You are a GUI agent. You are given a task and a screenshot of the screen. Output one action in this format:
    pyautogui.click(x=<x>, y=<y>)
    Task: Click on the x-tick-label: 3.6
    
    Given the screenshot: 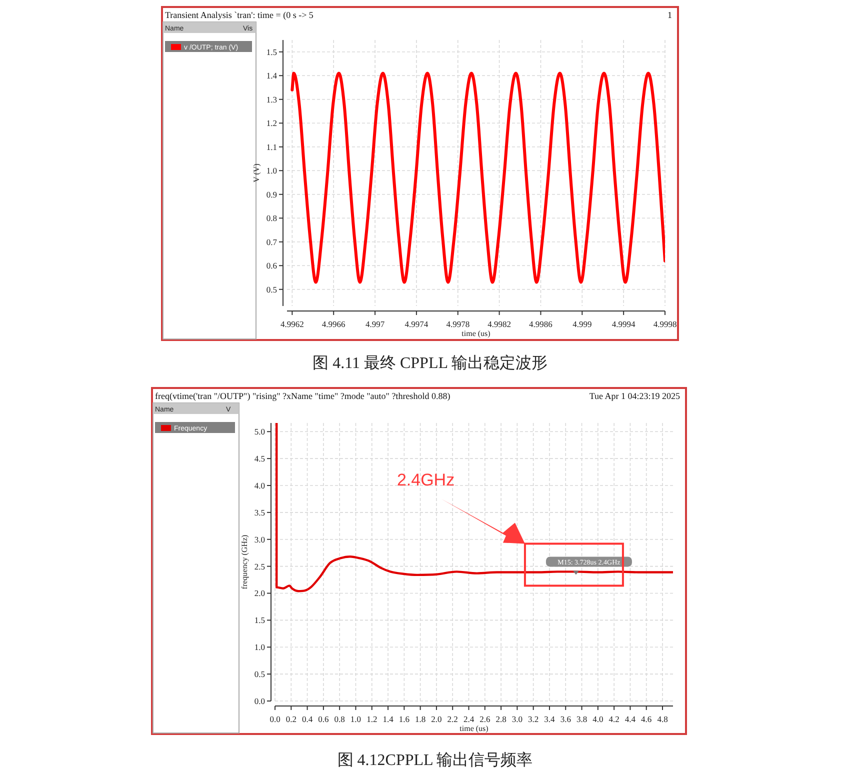 What is the action you would take?
    pyautogui.click(x=565, y=719)
    